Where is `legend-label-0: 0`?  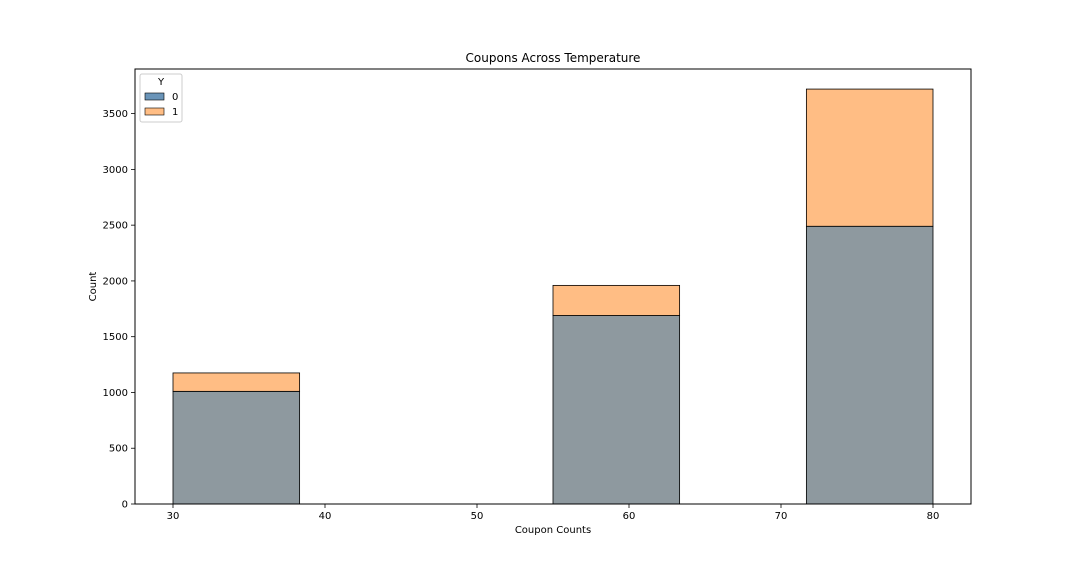
legend-label-0: 0 is located at coordinates (175, 97).